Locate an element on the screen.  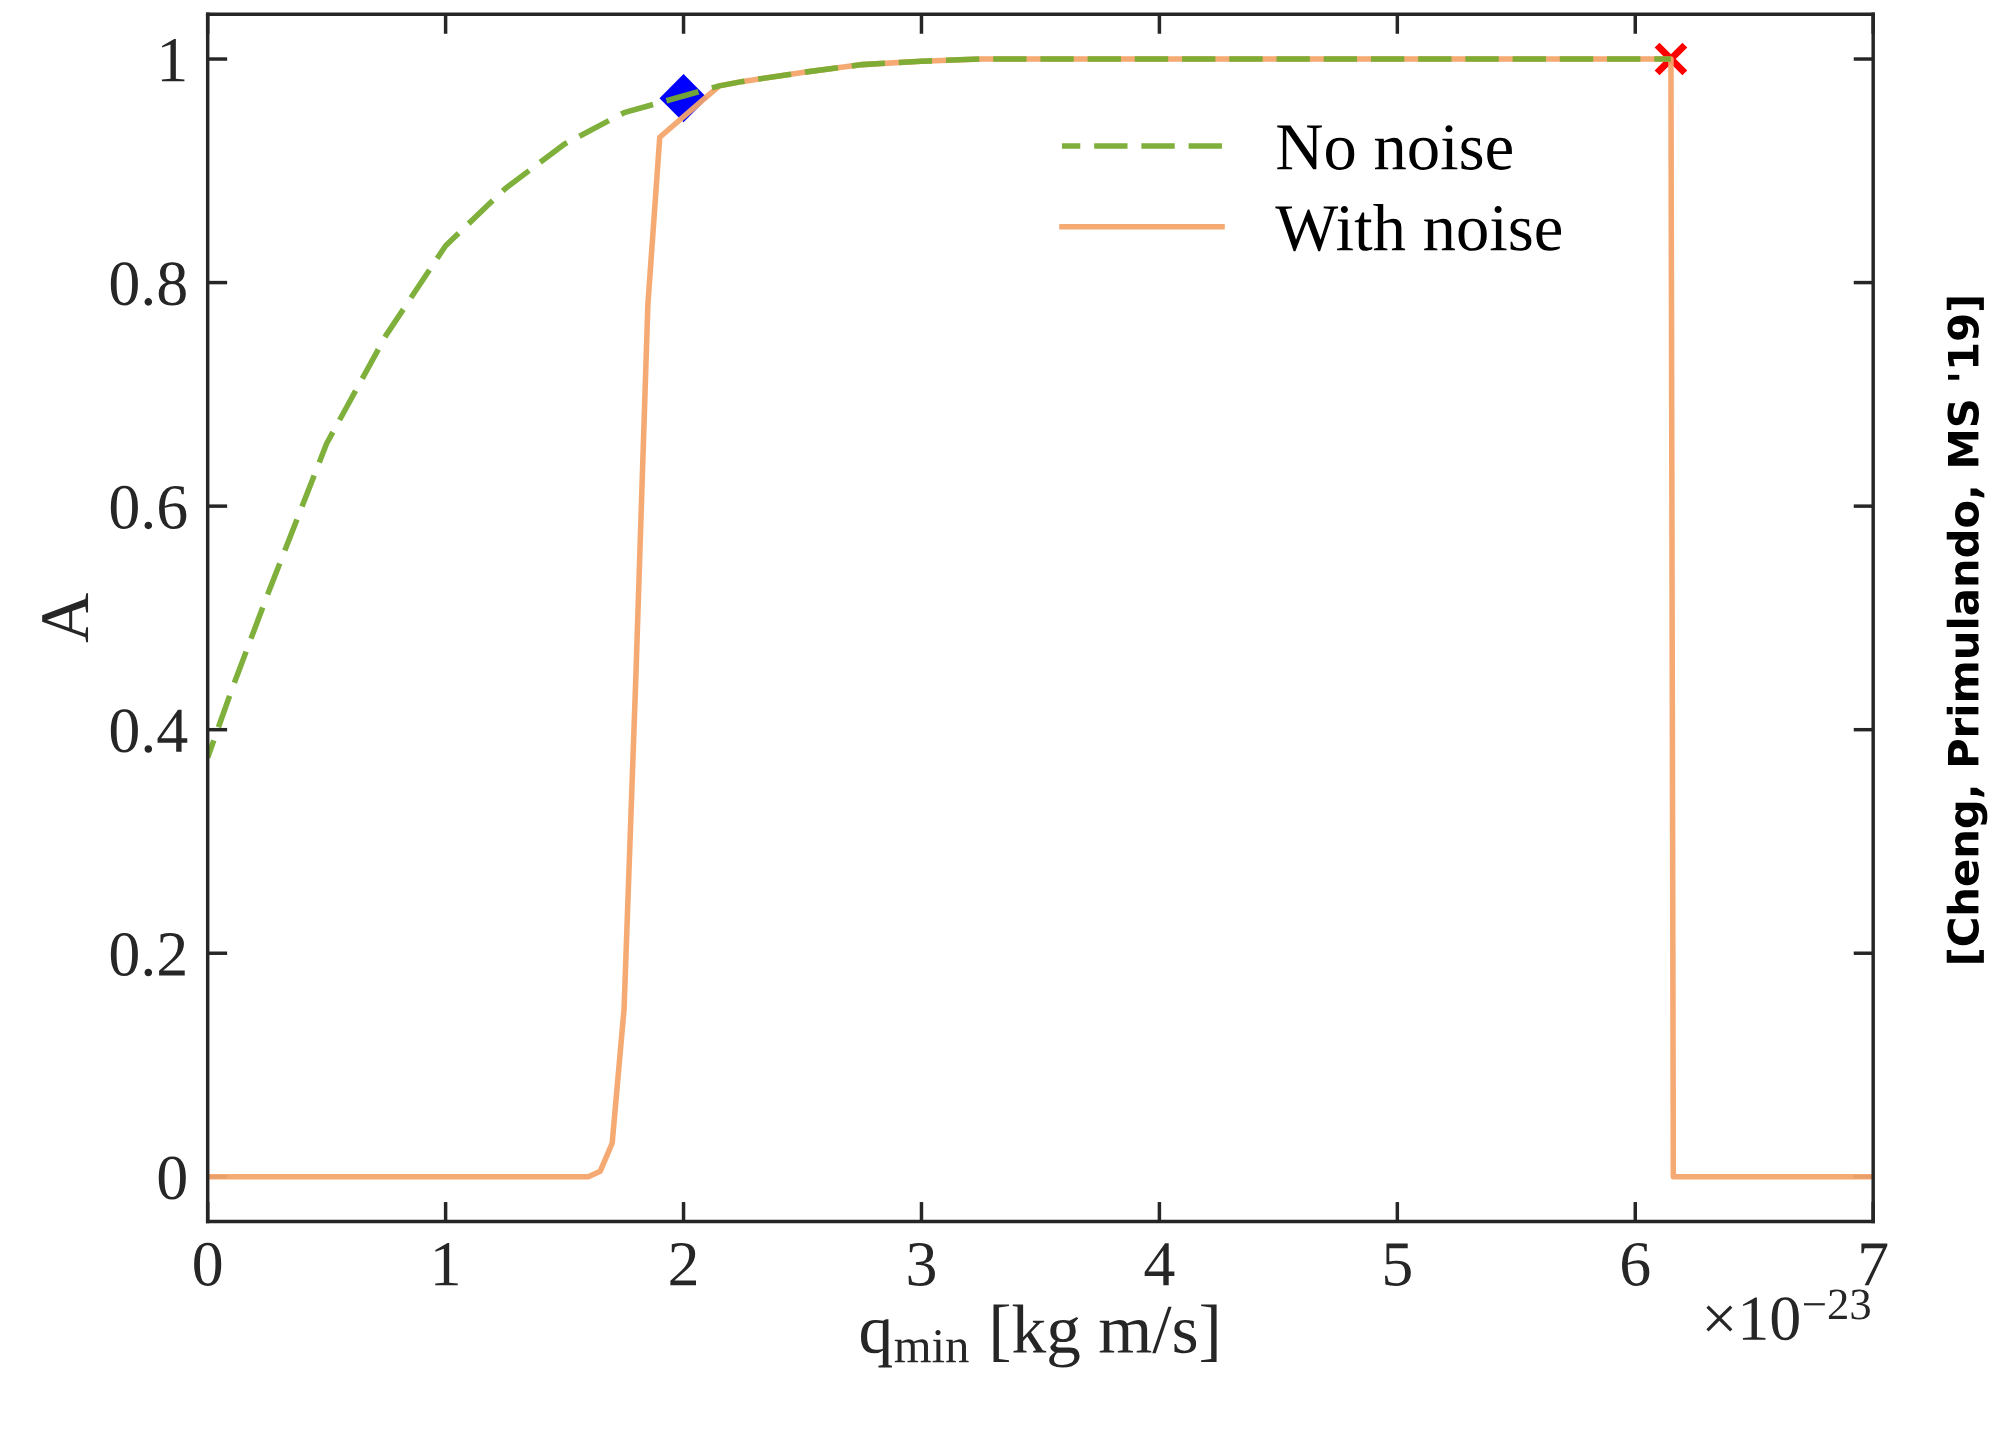
y-tick-label: 0.8 is located at coordinates (148, 284).